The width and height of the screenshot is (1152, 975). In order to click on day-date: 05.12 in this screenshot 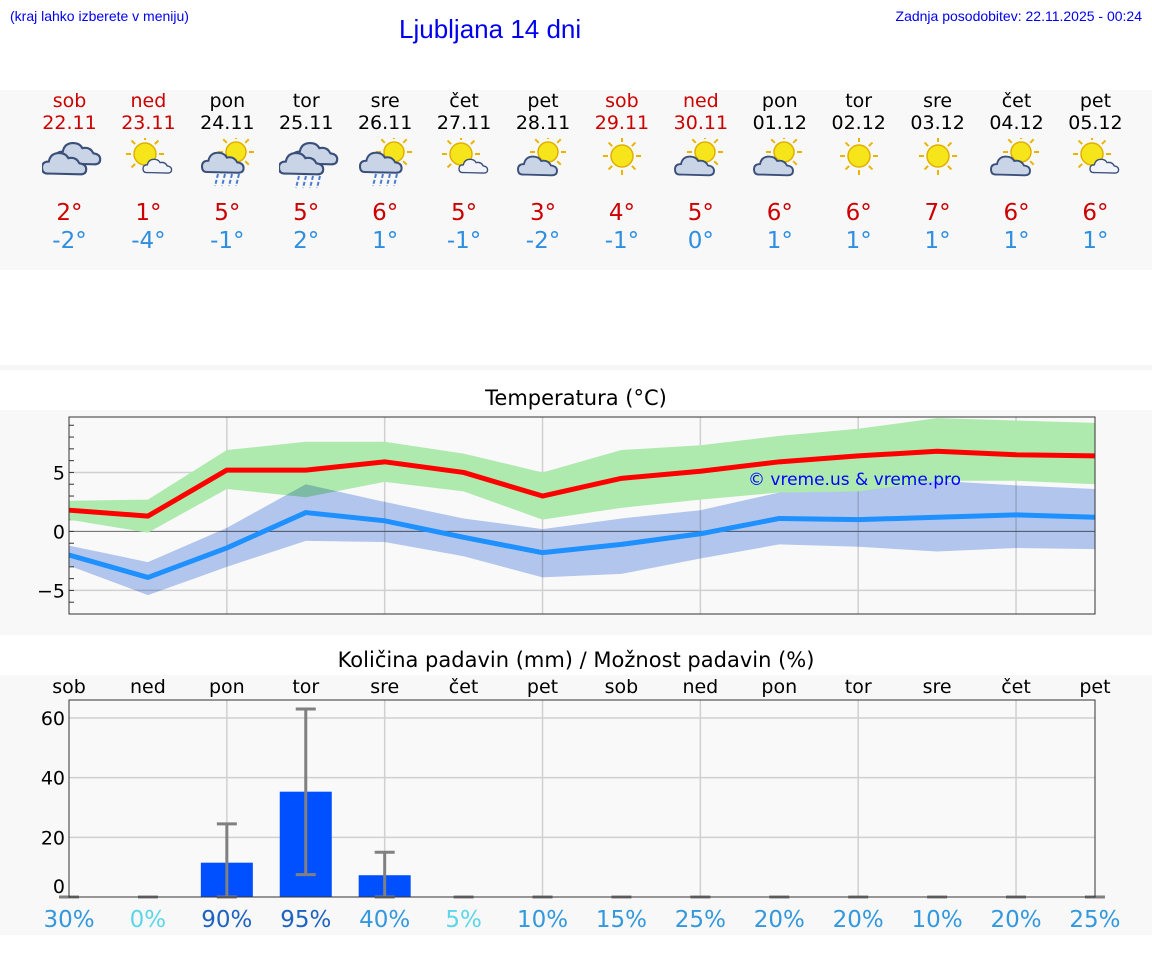, I will do `click(1095, 123)`.